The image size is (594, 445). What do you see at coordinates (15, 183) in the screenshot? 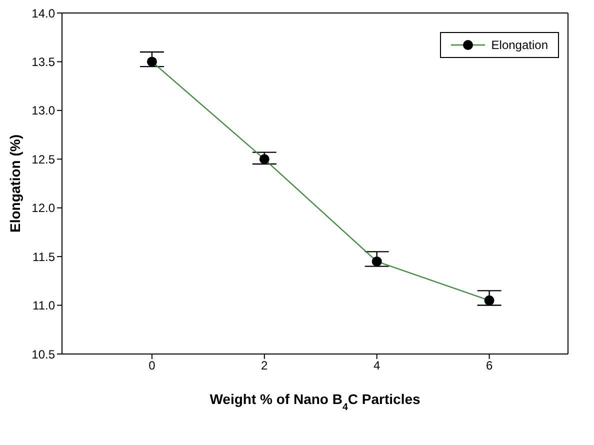
I see `y-axis-title: Elongation (%)` at bounding box center [15, 183].